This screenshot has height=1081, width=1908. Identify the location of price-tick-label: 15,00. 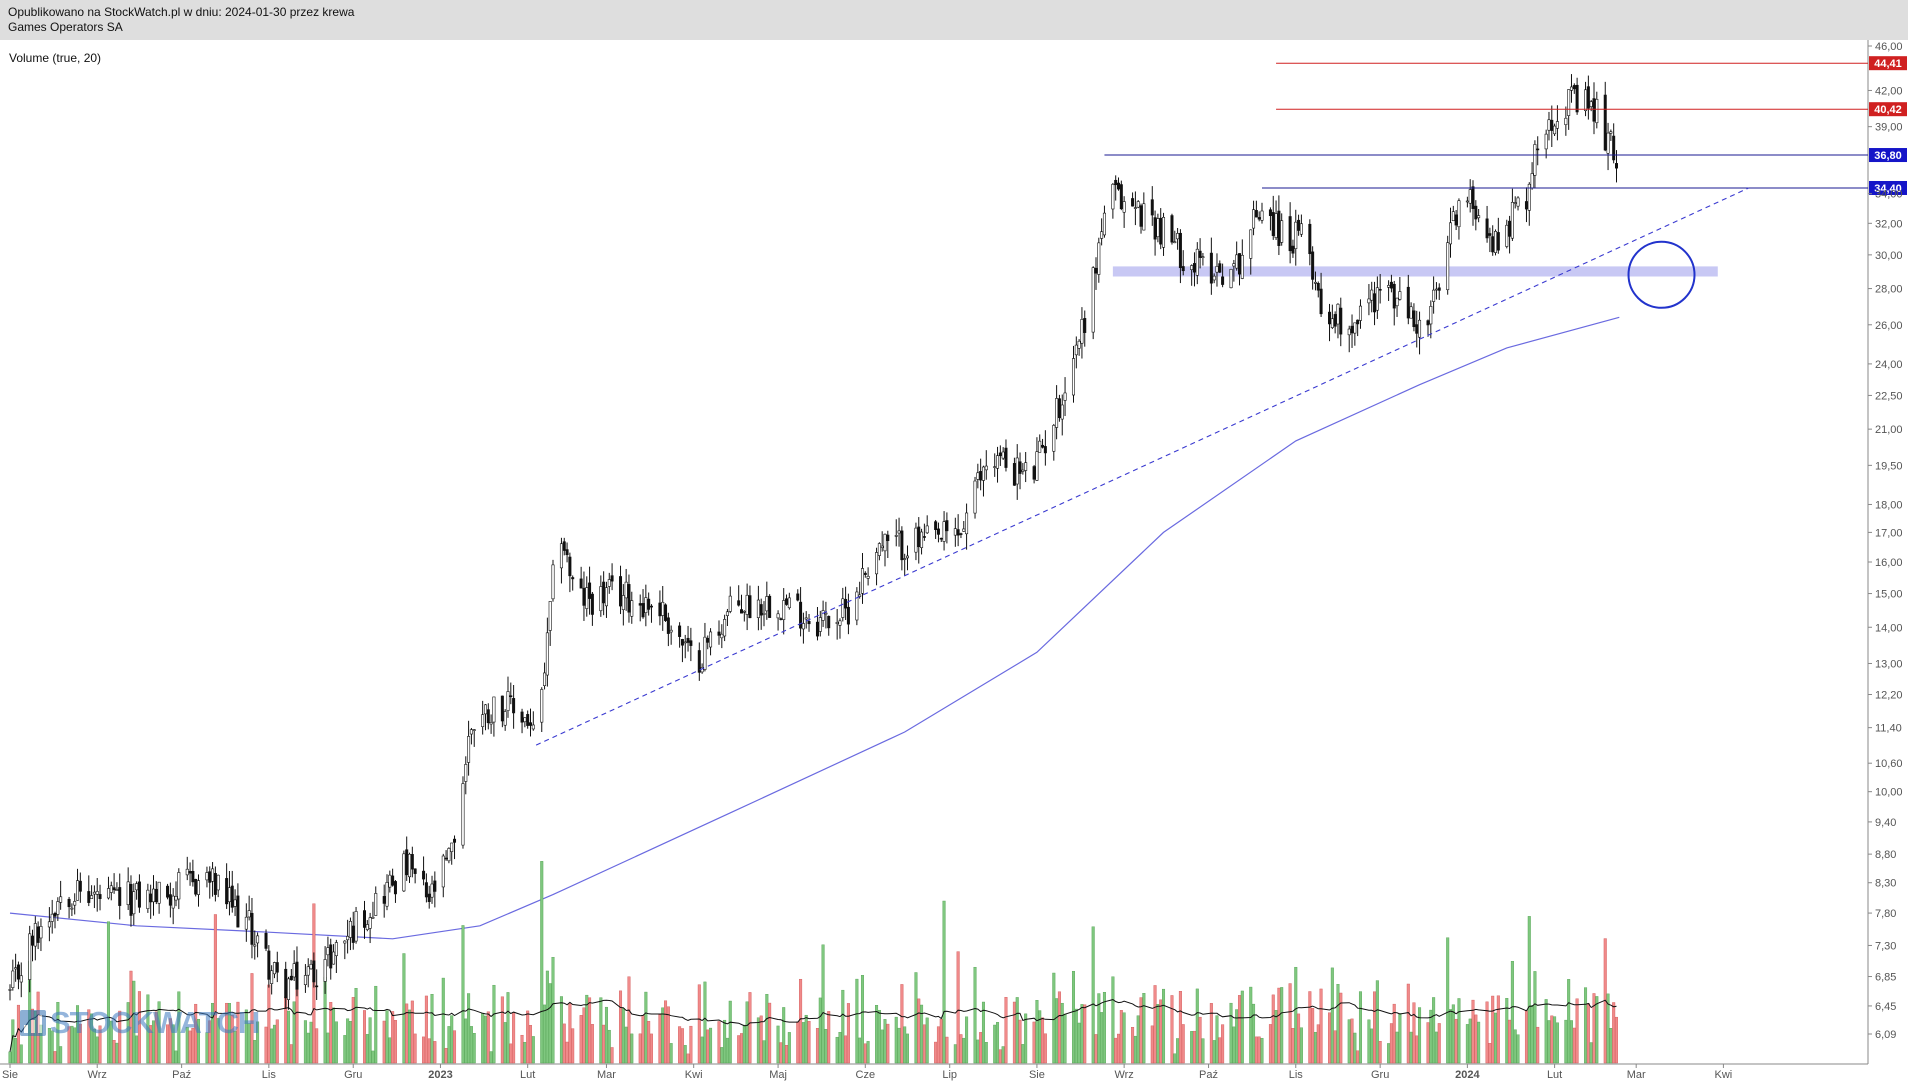
(1889, 595).